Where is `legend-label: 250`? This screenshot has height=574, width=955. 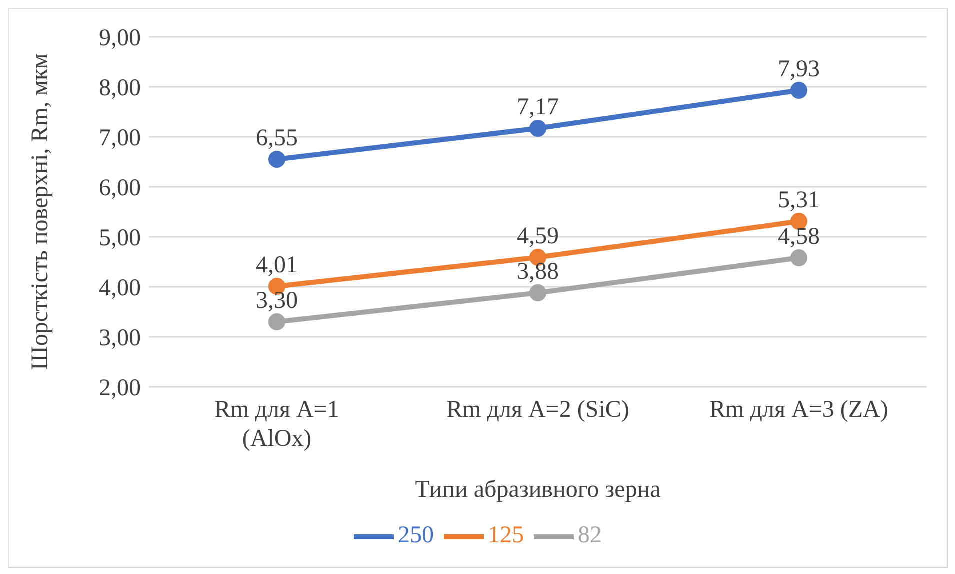 legend-label: 250 is located at coordinates (416, 535).